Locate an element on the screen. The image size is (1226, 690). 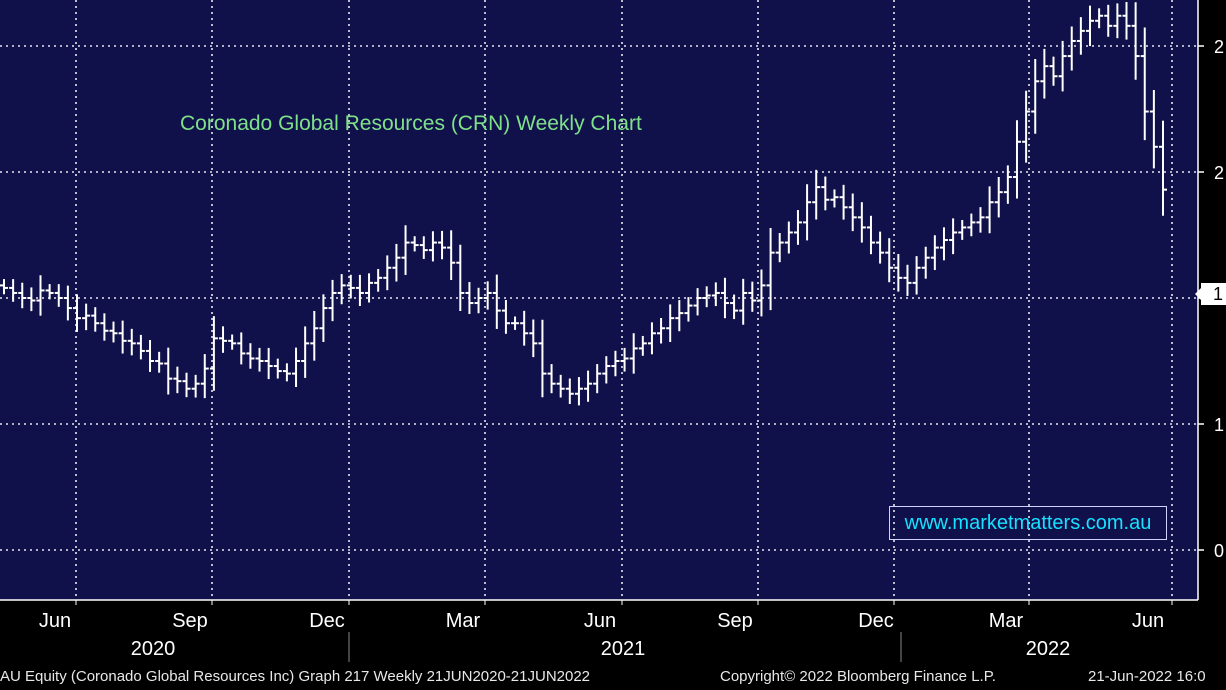
last-price-badge is located at coordinates (1213, 294).